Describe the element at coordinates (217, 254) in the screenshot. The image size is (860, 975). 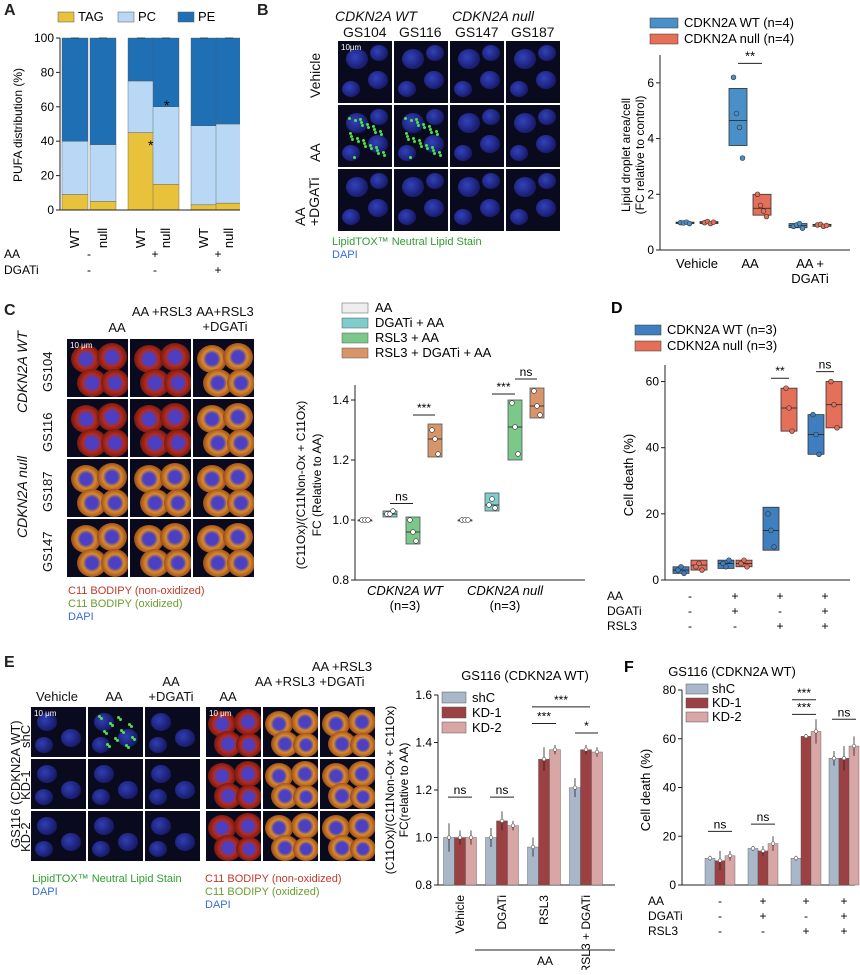
I see `a-treat-mark: +` at that location.